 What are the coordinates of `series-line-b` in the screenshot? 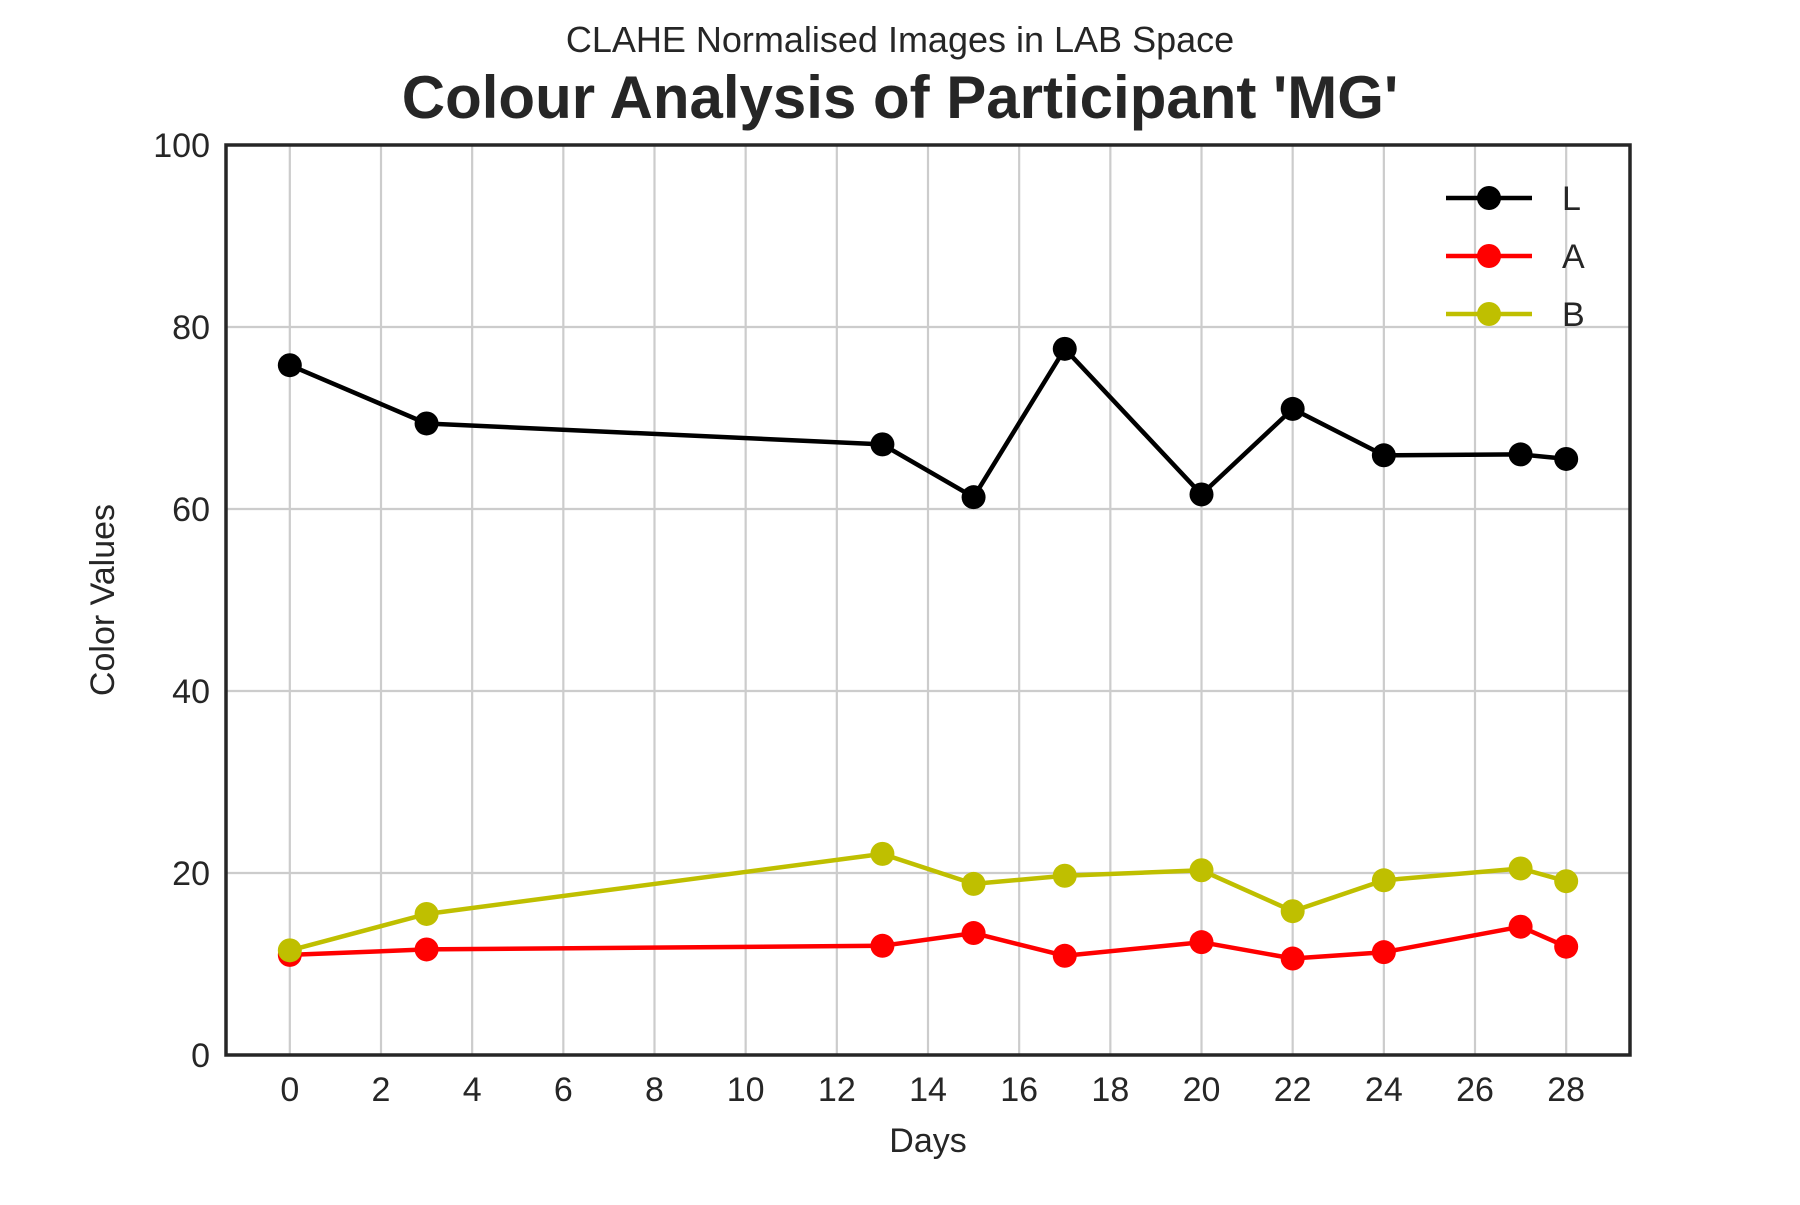 It's located at (928, 902).